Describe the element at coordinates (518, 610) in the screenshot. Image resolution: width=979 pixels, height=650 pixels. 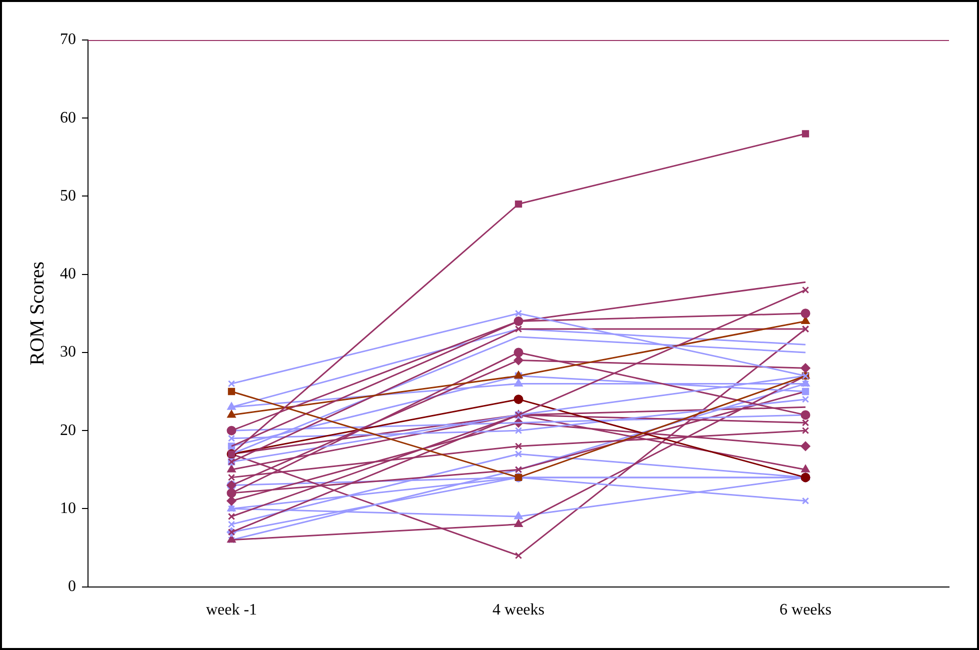
I see `x-tick-label: 4 weeks` at that location.